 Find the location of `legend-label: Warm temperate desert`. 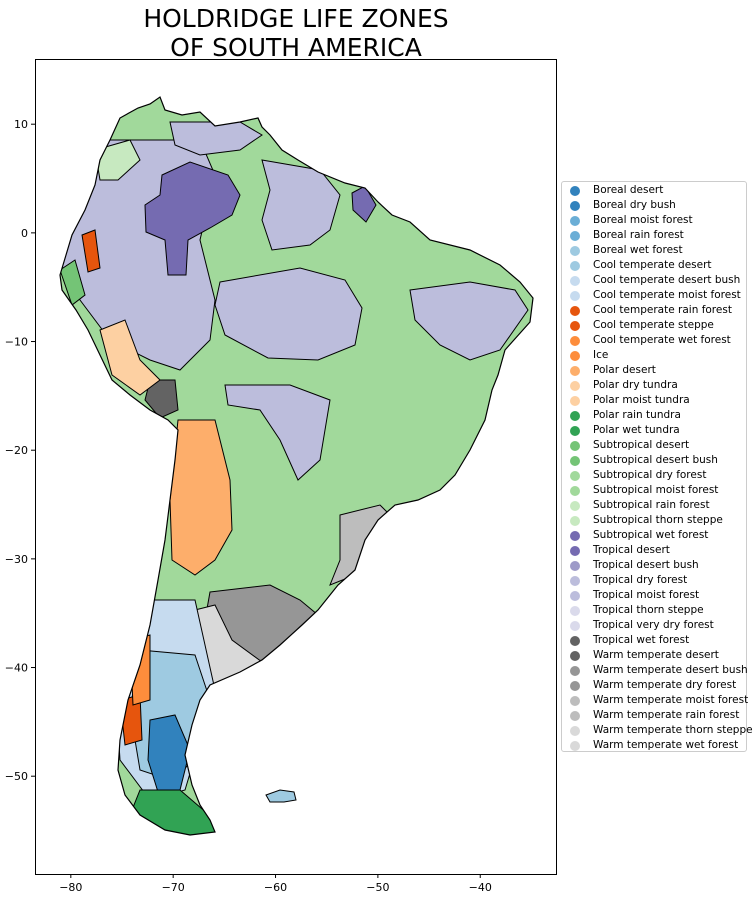

legend-label: Warm temperate desert is located at coordinates (656, 655).